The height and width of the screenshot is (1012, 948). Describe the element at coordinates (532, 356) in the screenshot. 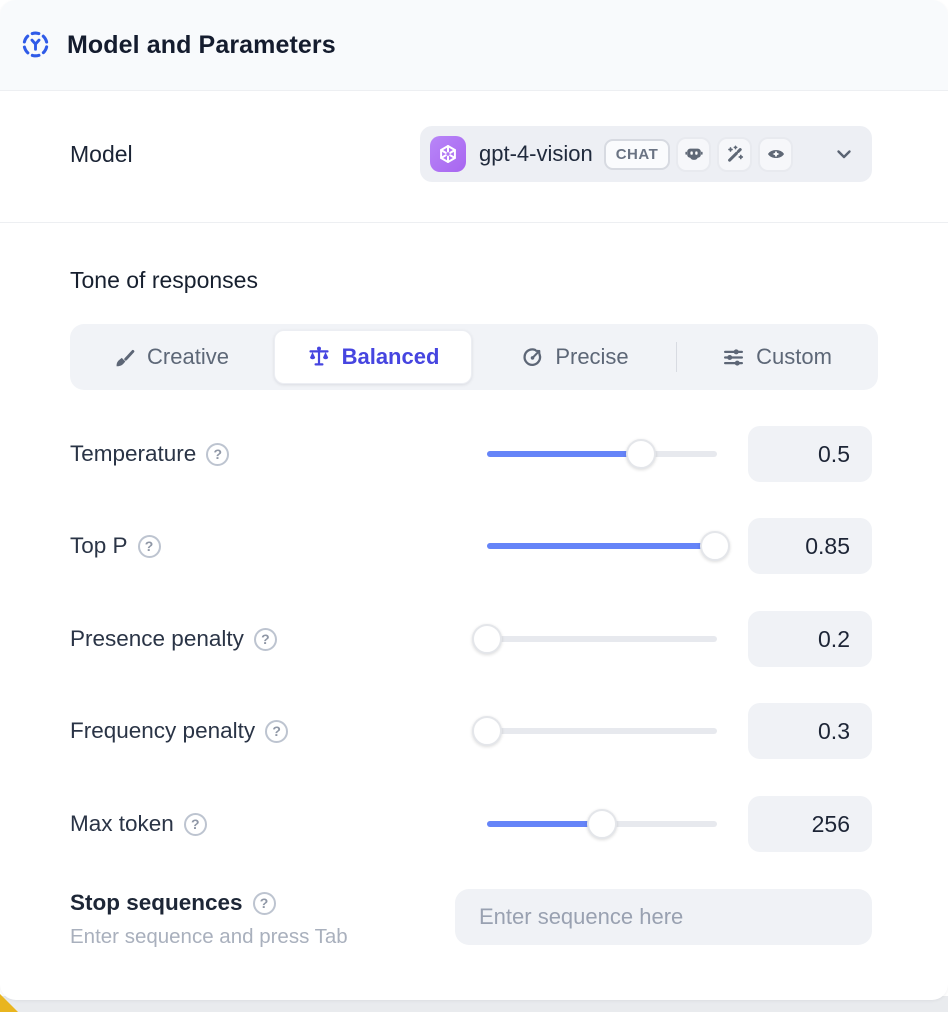

I see `target-arrow-icon` at that location.